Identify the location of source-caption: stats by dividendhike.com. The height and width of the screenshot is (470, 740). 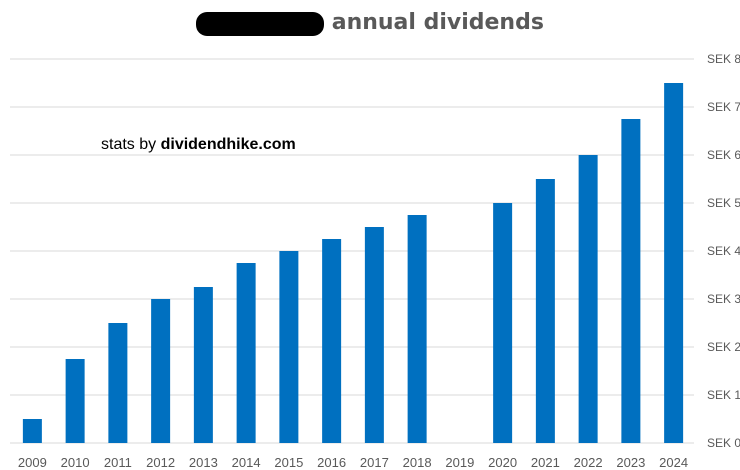
(198, 145).